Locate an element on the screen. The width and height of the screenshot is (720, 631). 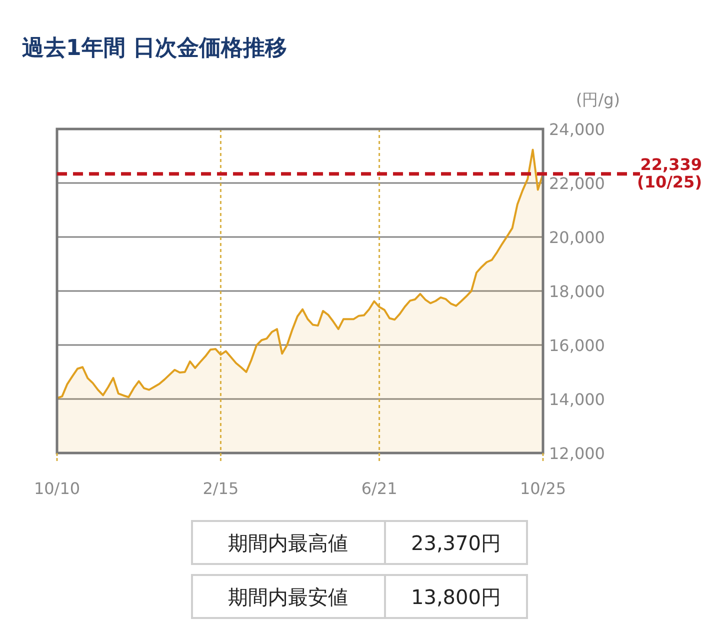
y-tick-label: 18,000 is located at coordinates (577, 291).